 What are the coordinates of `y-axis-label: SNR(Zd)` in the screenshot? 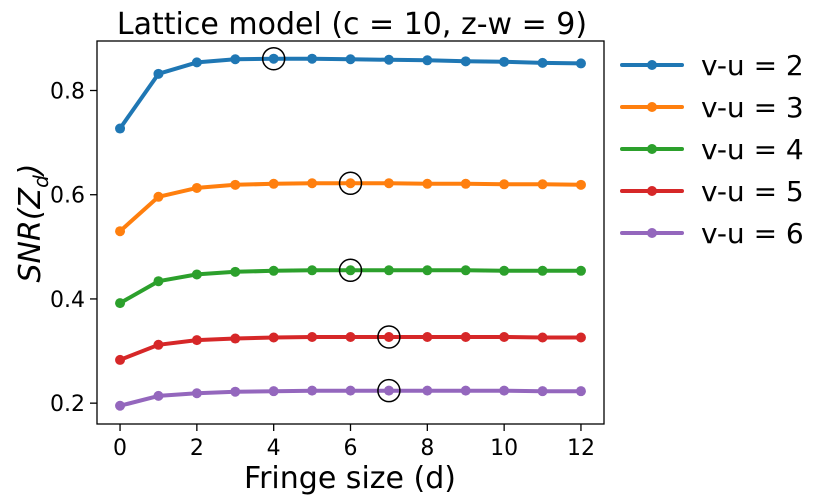 It's located at (33, 222).